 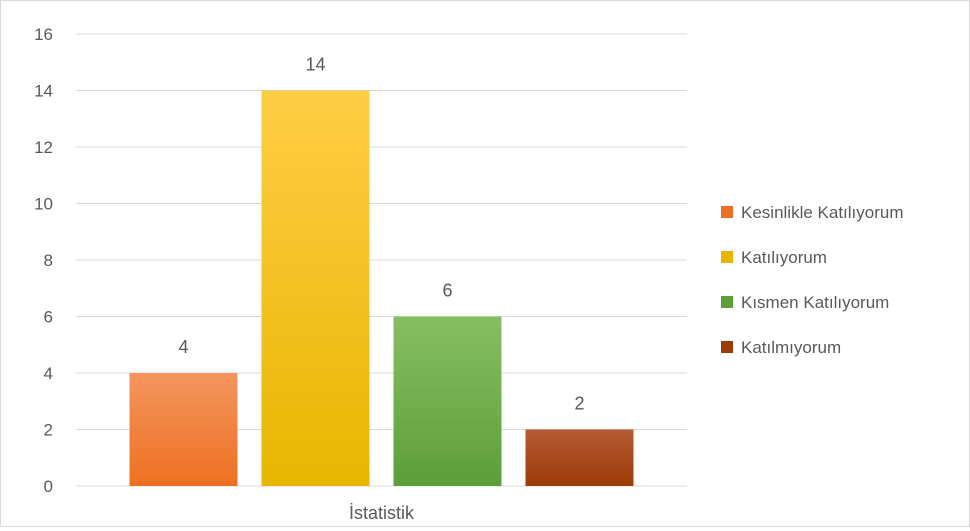 I want to click on y-axis-ticks: 0 2 4 6 8 10 12 14 16, so click(x=43, y=260).